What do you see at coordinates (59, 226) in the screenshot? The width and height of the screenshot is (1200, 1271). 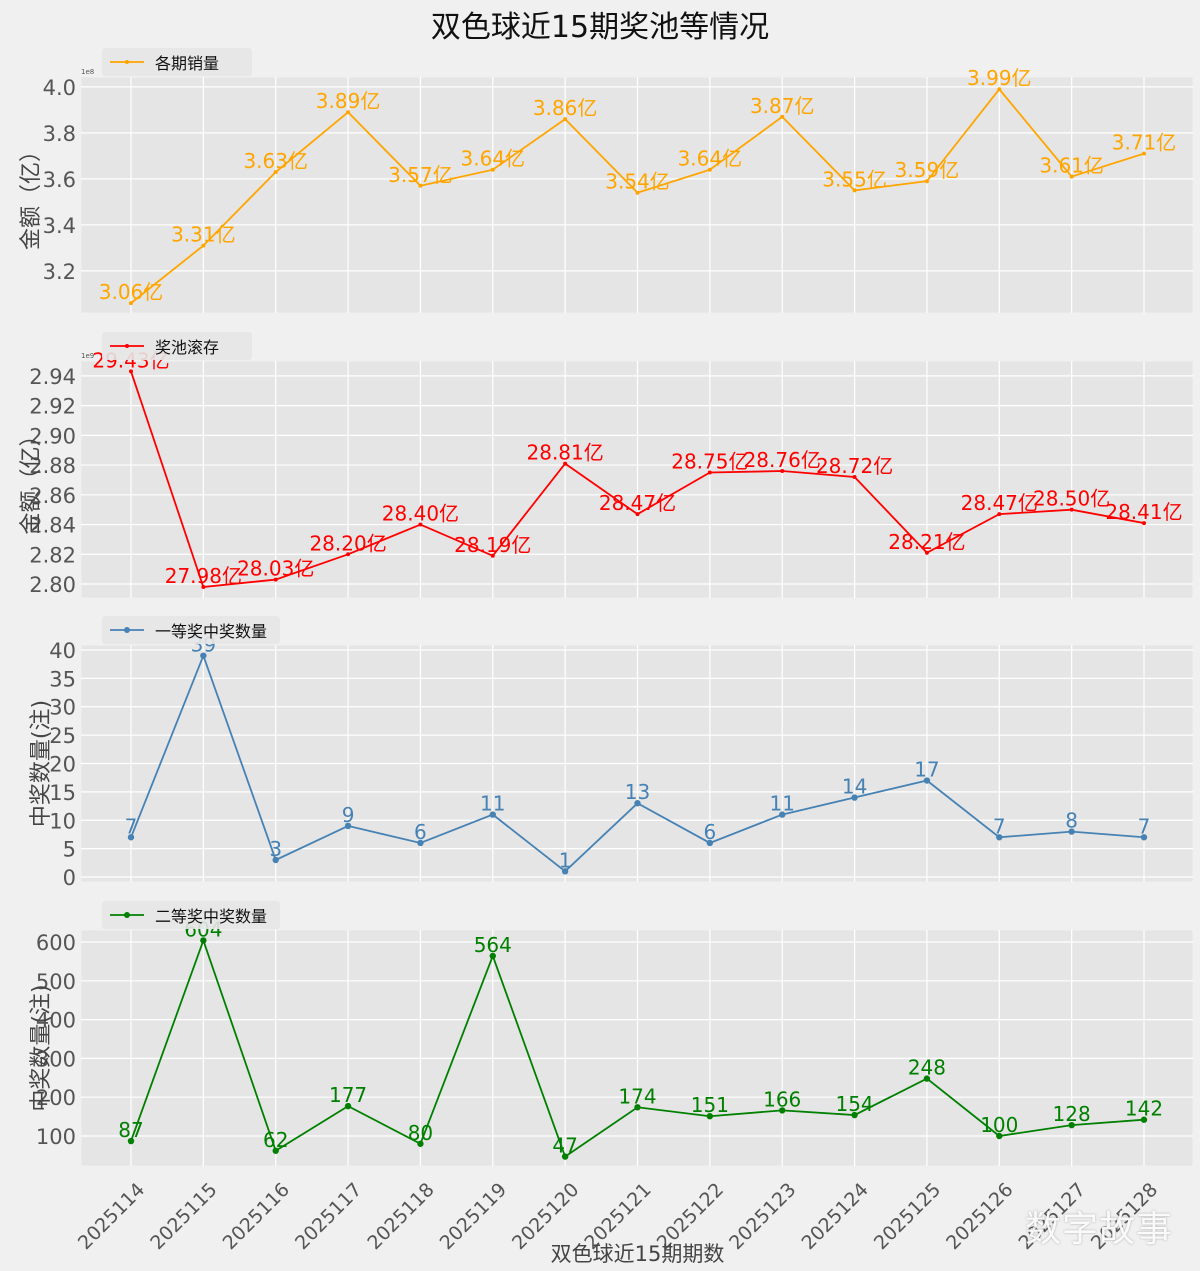 I see `y-tick-label: 3.4` at bounding box center [59, 226].